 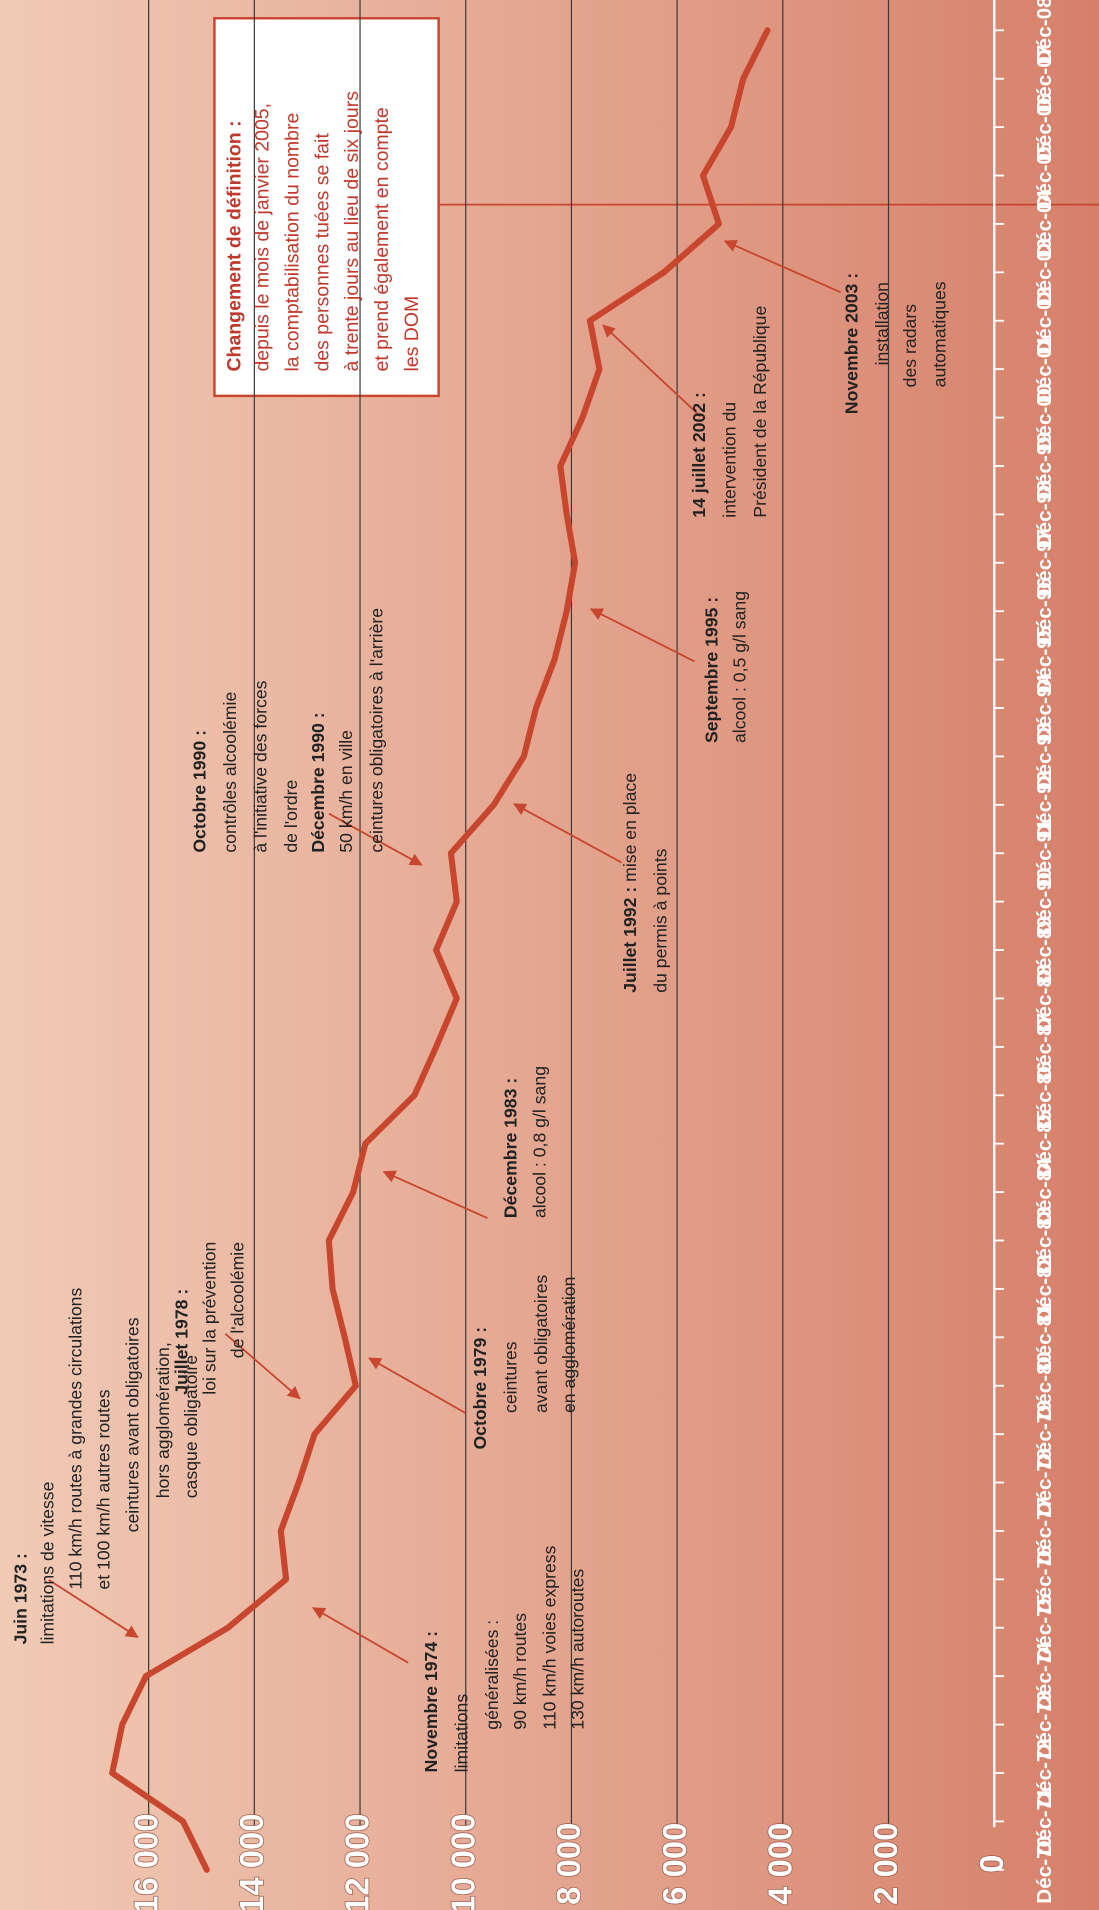 I want to click on x-tick-label: Déc-86, so click(x=1044, y=1095).